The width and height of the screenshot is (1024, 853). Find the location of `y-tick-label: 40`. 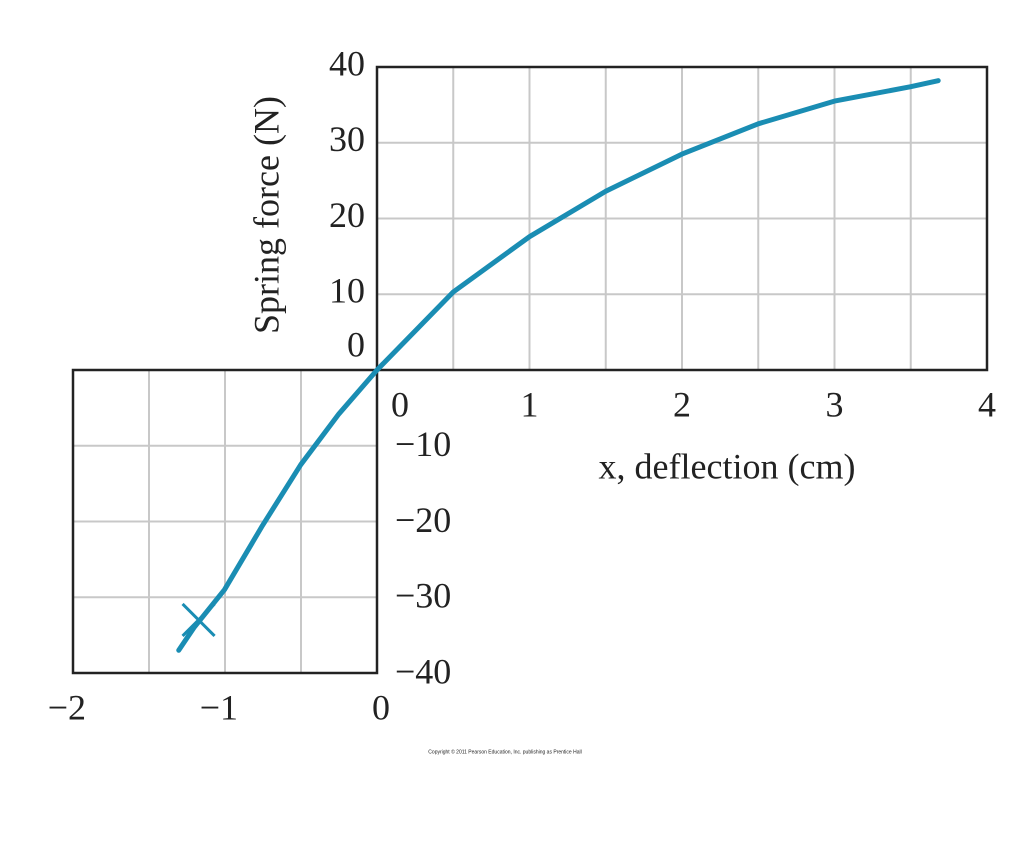

y-tick-label: 40 is located at coordinates (347, 63).